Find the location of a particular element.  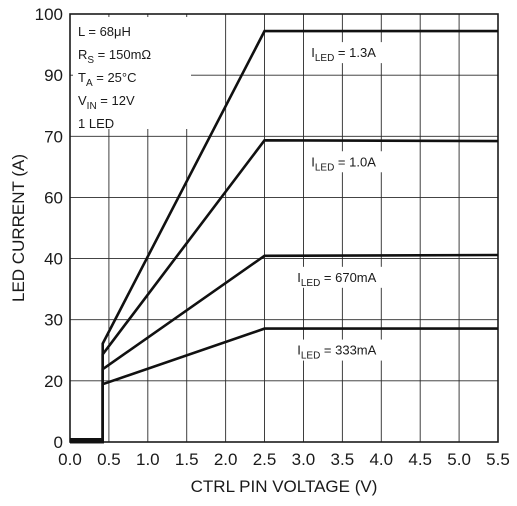

x-tick-label: 2.0 is located at coordinates (226, 459).